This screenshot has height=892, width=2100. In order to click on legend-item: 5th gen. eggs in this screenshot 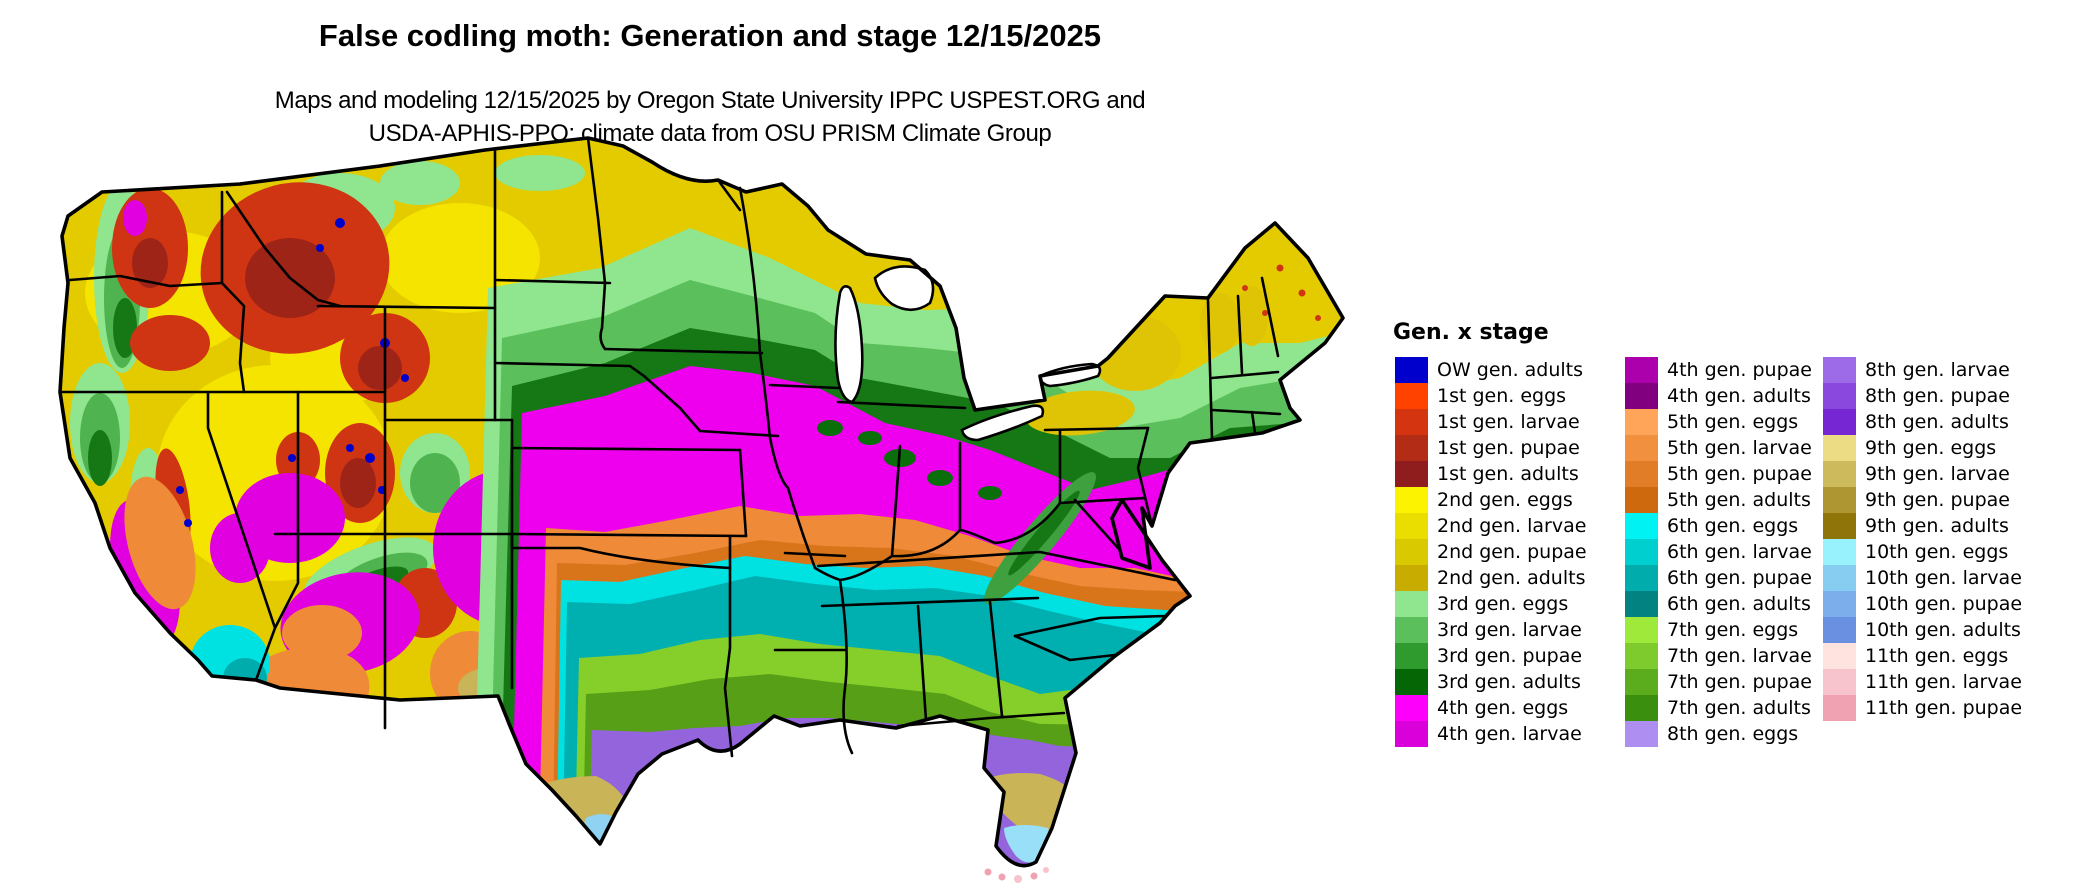, I will do `click(1718, 422)`.